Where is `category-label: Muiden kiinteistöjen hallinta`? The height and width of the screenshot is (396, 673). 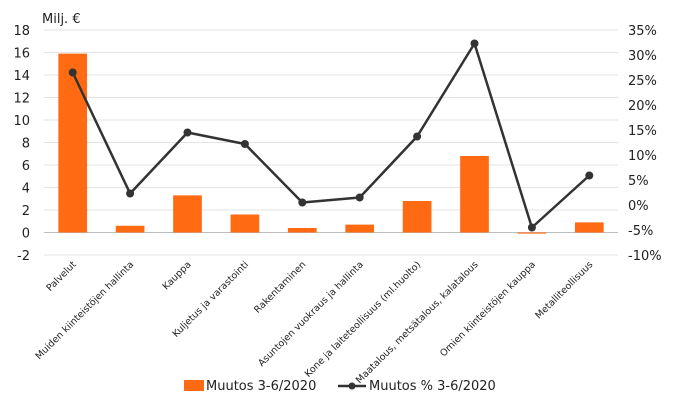 category-label: Muiden kiinteistöjen hallinta is located at coordinates (85, 310).